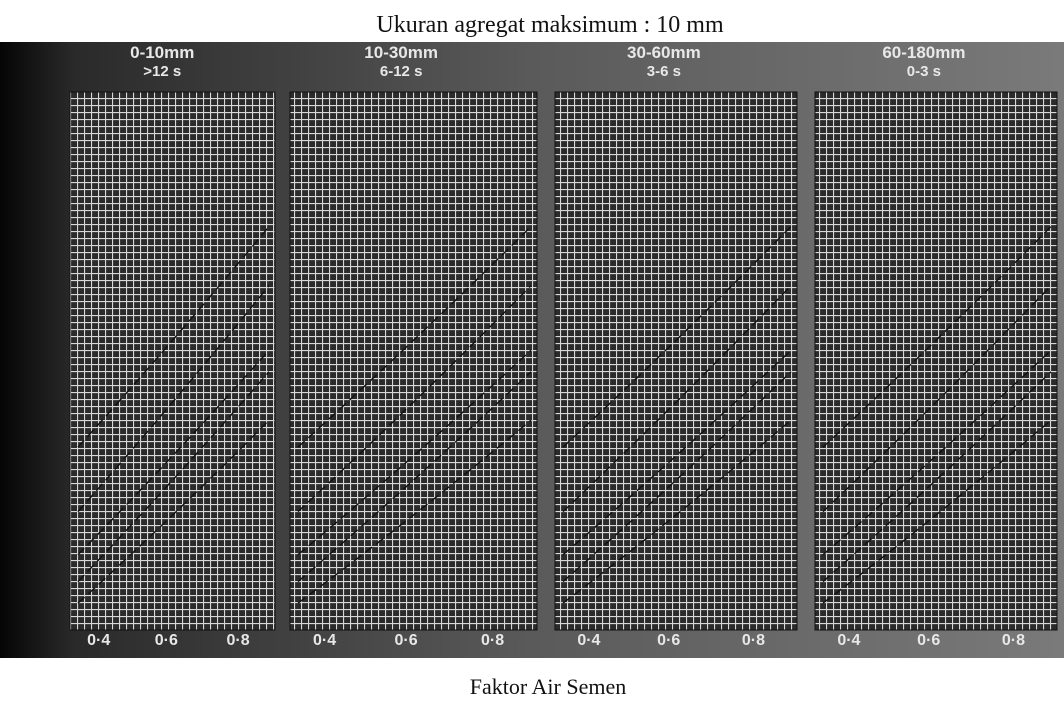 The image size is (1064, 702). I want to click on panel-time-label: 0-3 s, so click(924, 71).